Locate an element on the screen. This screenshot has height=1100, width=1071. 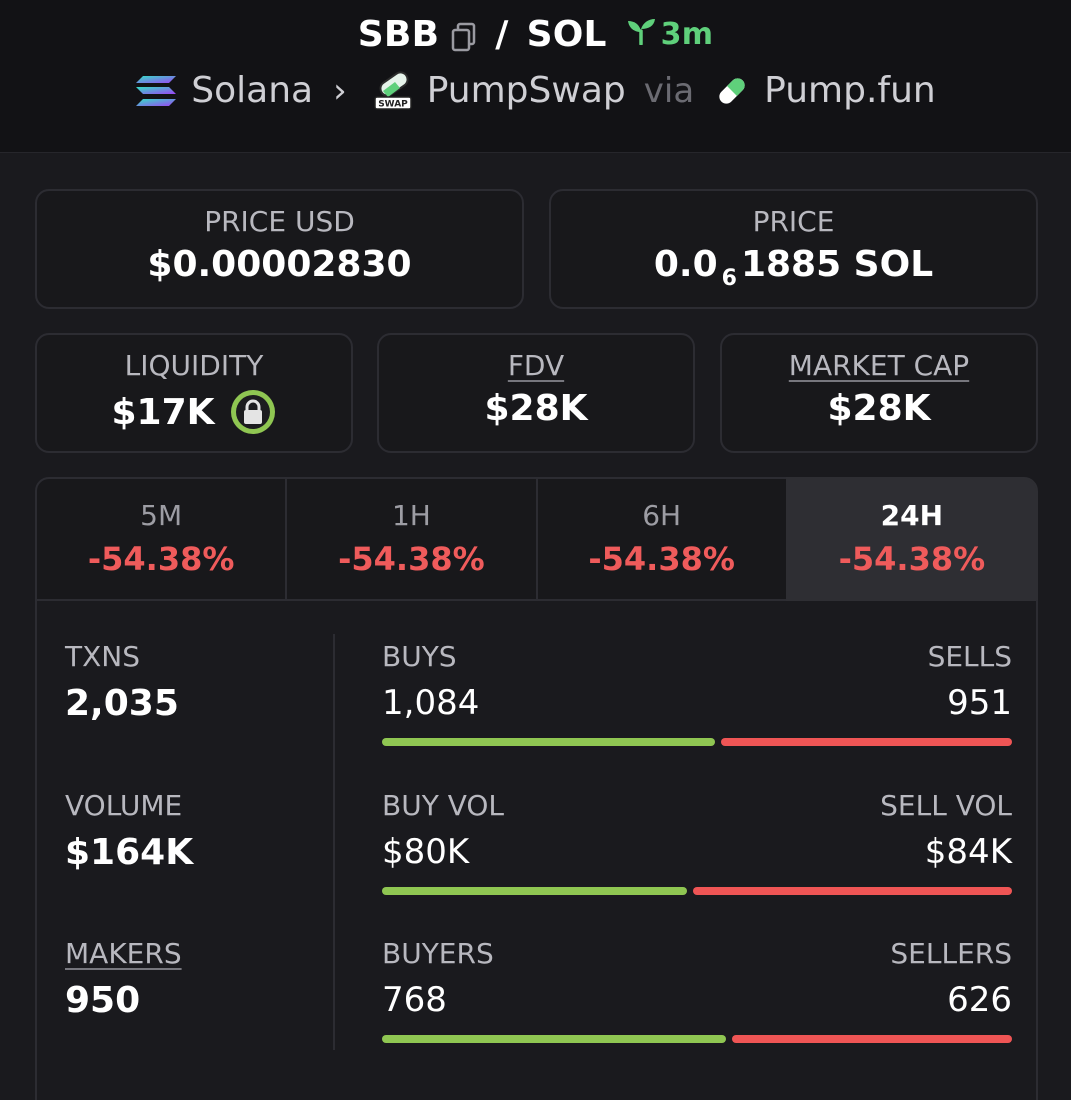
tab-6h-change: -54.38% is located at coordinates (661, 559).